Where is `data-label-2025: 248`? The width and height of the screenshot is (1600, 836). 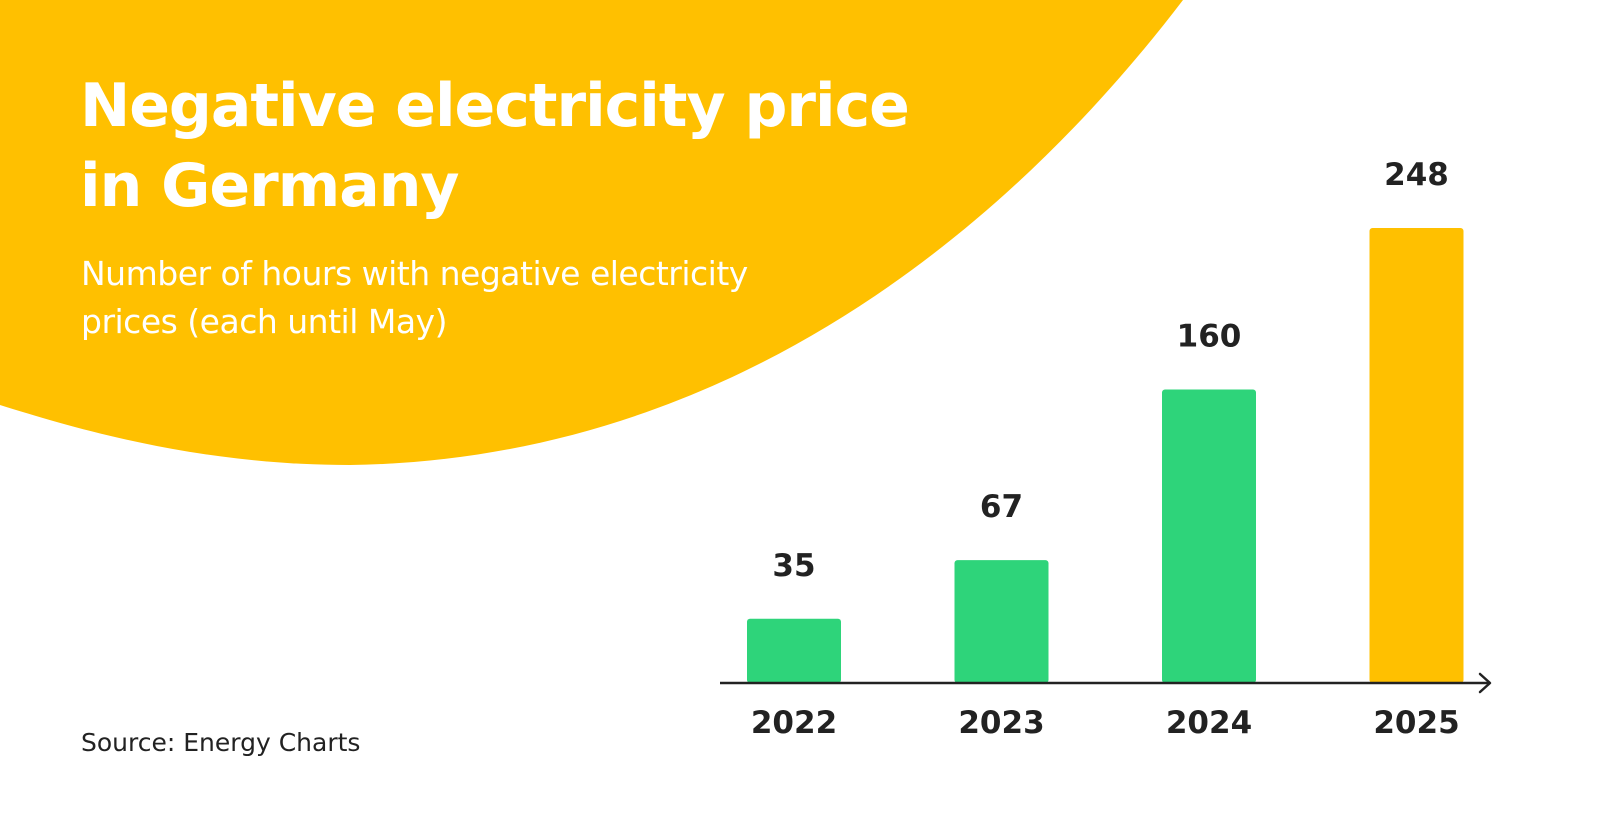
data-label-2025: 248 is located at coordinates (1416, 175).